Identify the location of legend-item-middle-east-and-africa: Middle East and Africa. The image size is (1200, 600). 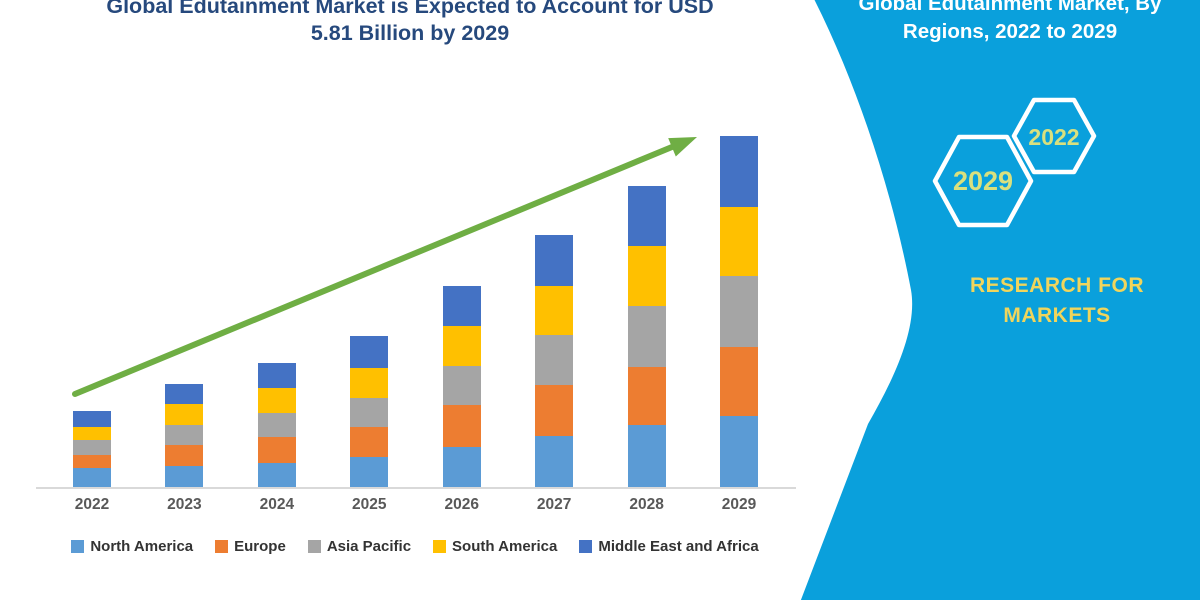
(669, 546).